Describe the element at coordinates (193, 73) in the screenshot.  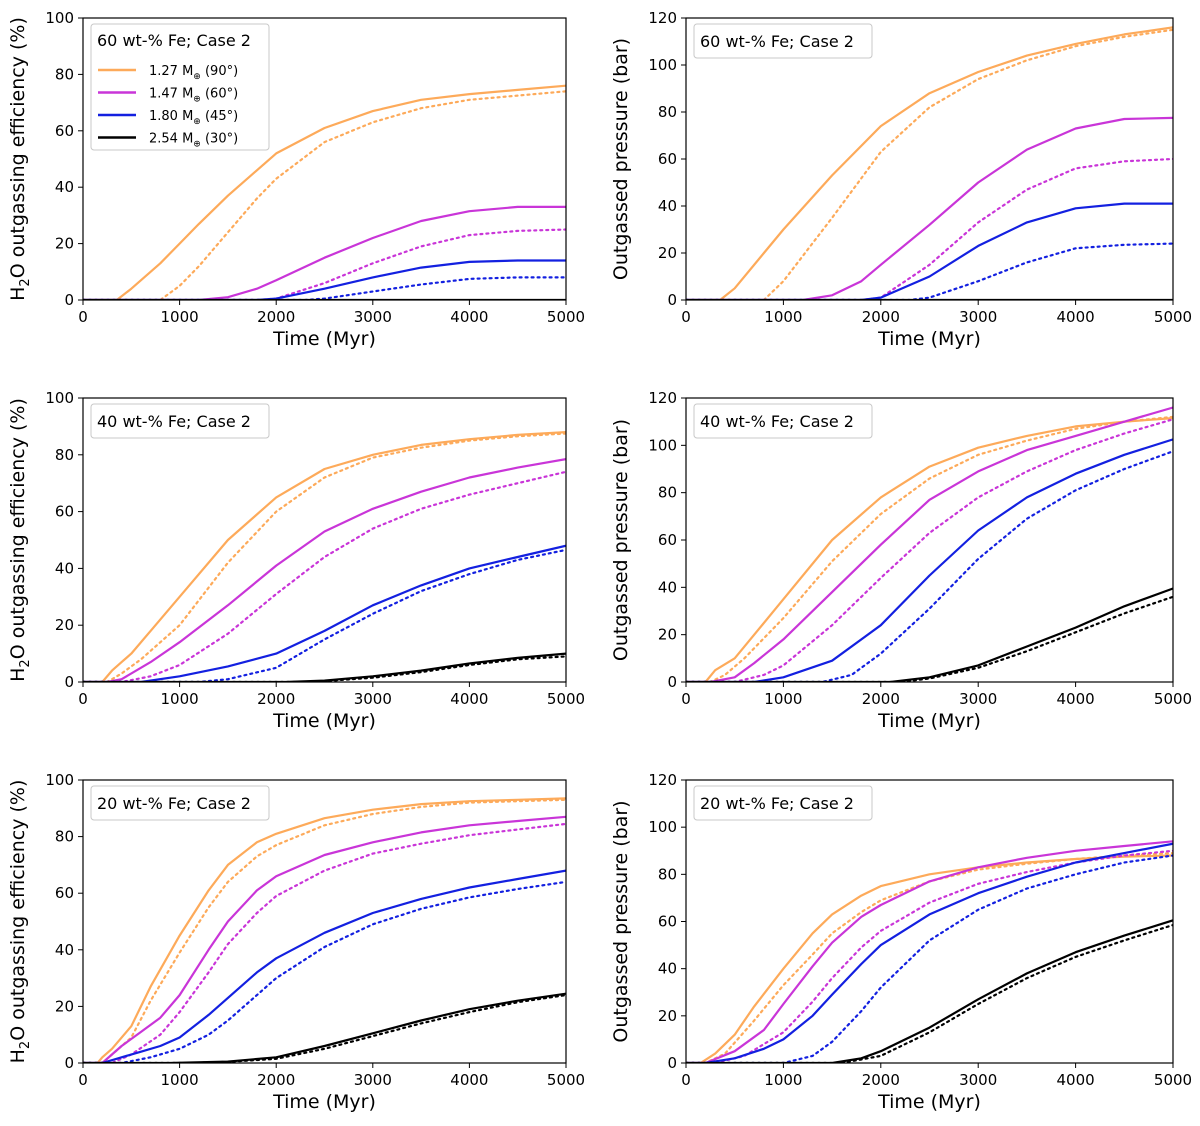
I see `legend-entry-label: 1.27 M⊕ (90°)` at that location.